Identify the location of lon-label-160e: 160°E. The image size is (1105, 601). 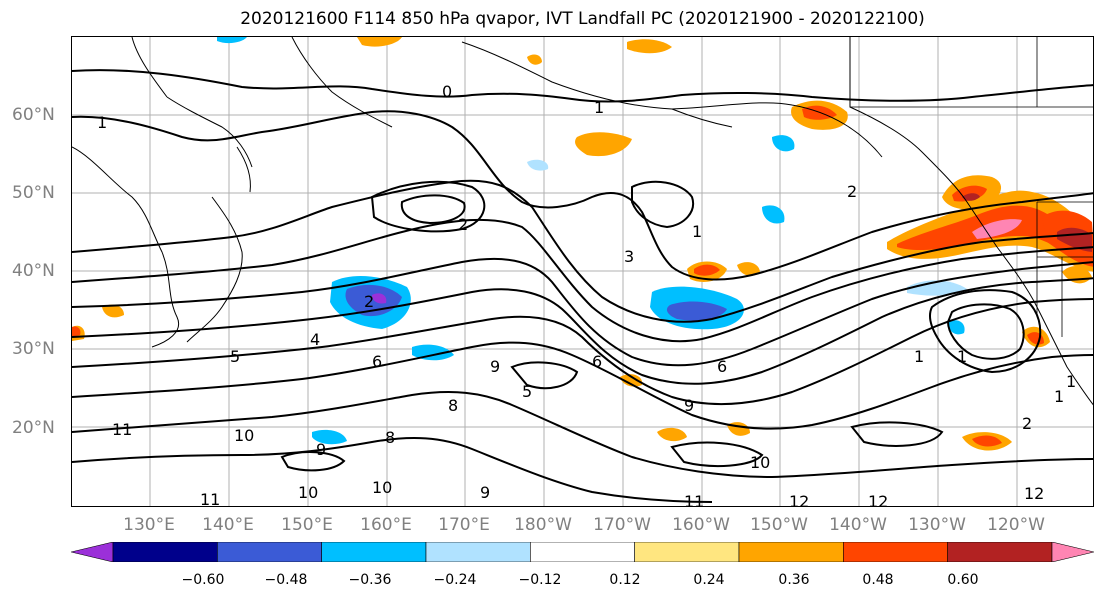
(386, 525).